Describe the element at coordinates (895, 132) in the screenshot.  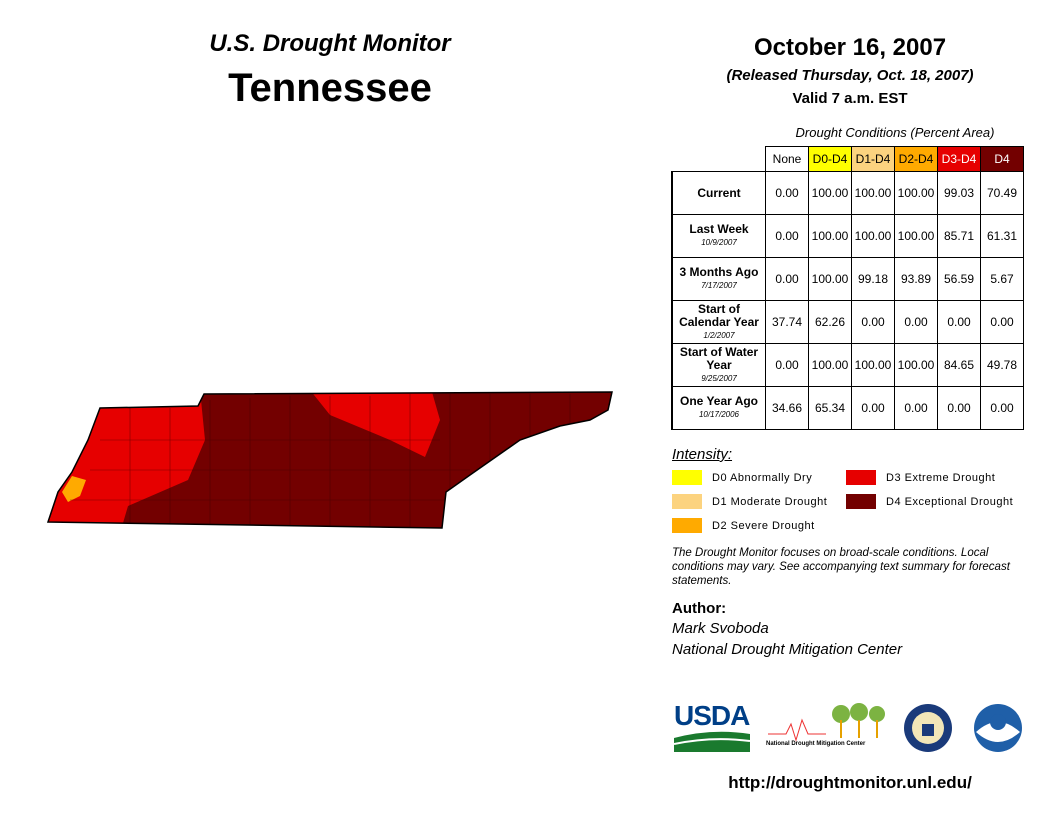
I see `table-caption: Drought Conditions (Percent Area)` at that location.